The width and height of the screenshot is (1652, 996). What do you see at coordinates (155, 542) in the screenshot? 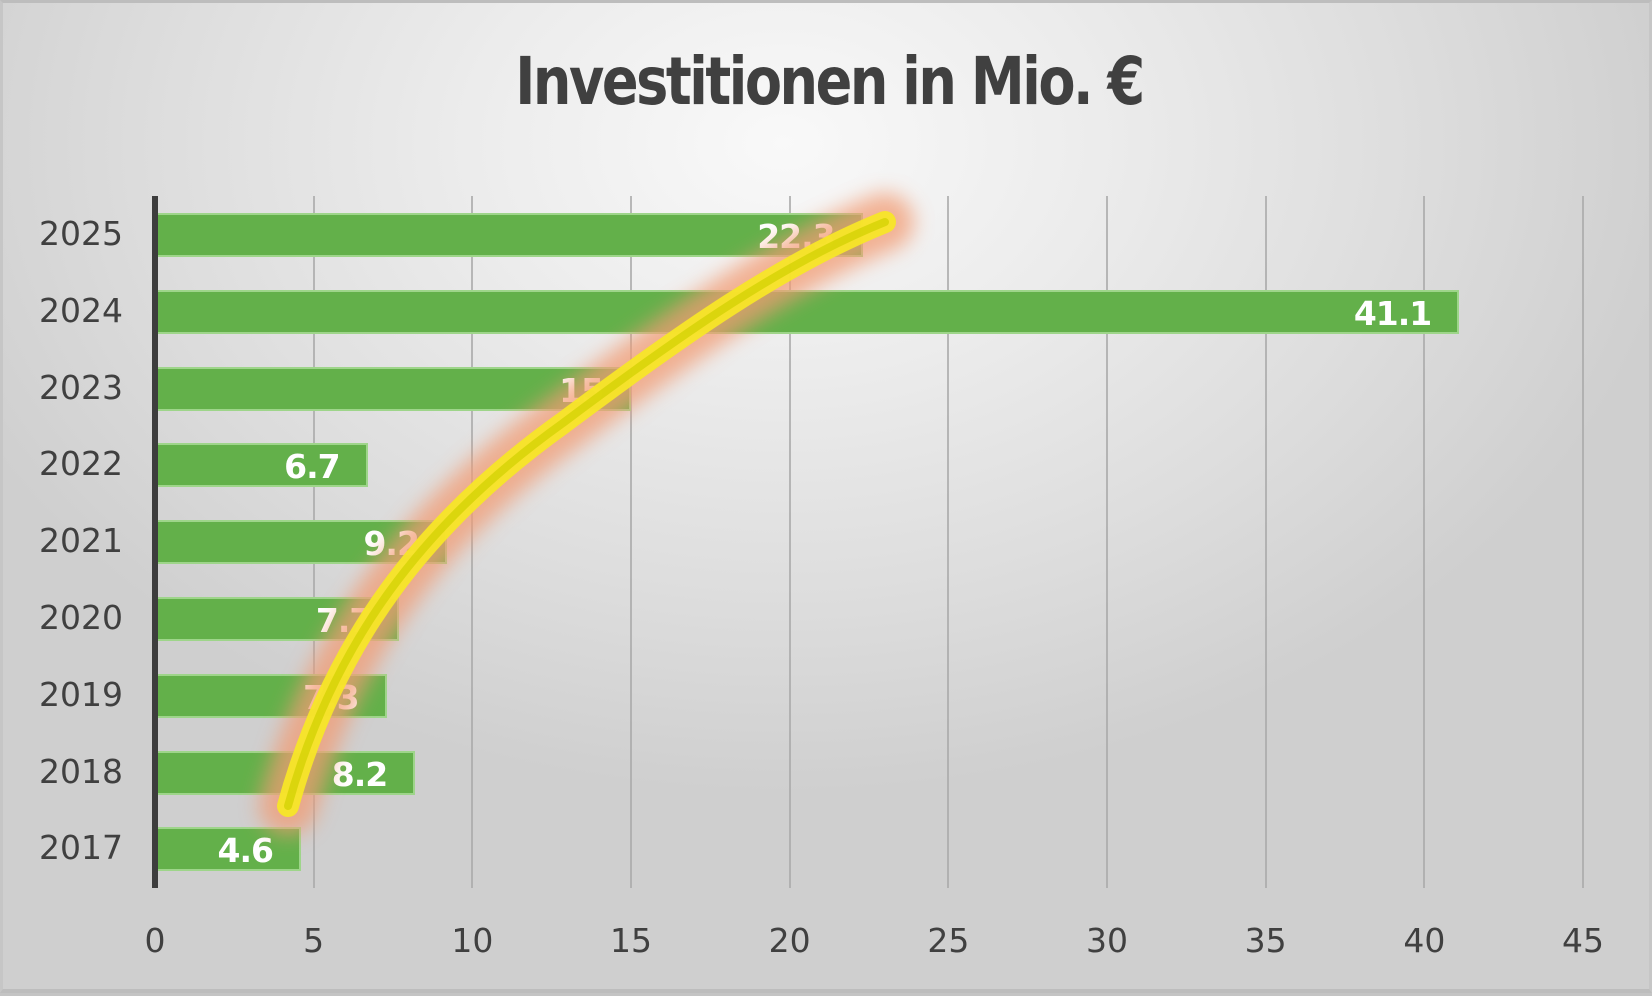
I see `y-axis-line` at bounding box center [155, 542].